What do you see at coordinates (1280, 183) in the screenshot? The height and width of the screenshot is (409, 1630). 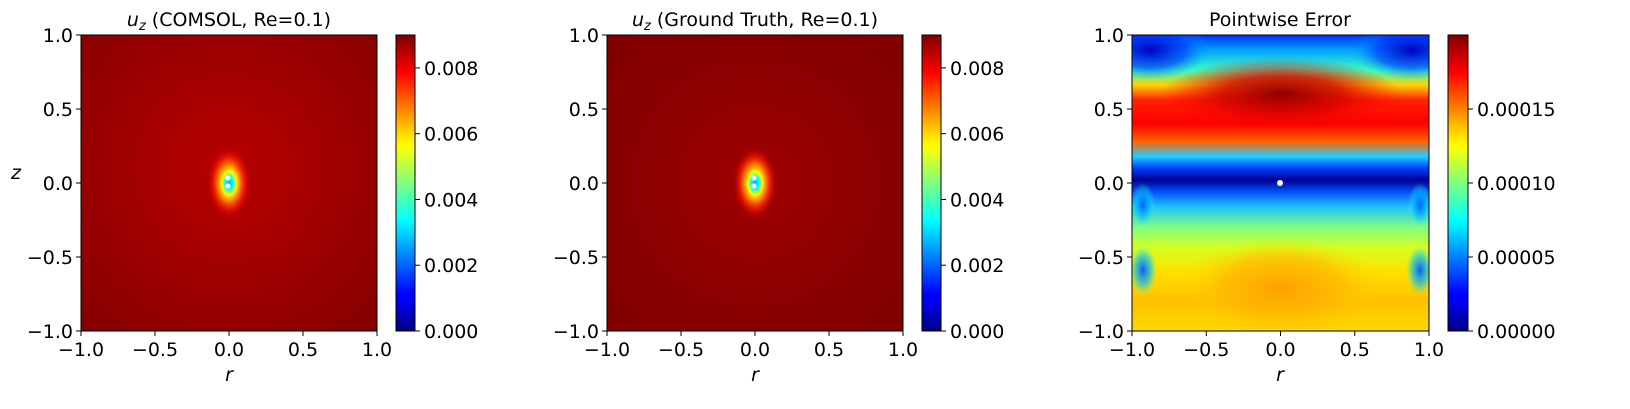 I see `heatmap-image-error` at bounding box center [1280, 183].